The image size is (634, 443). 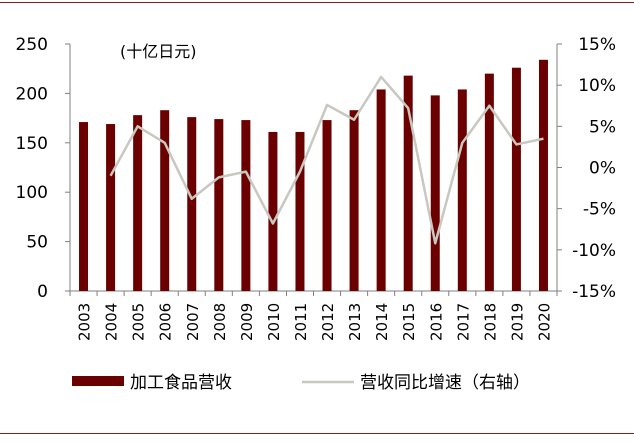 What do you see at coordinates (317, 2) in the screenshot?
I see `top-border-line` at bounding box center [317, 2].